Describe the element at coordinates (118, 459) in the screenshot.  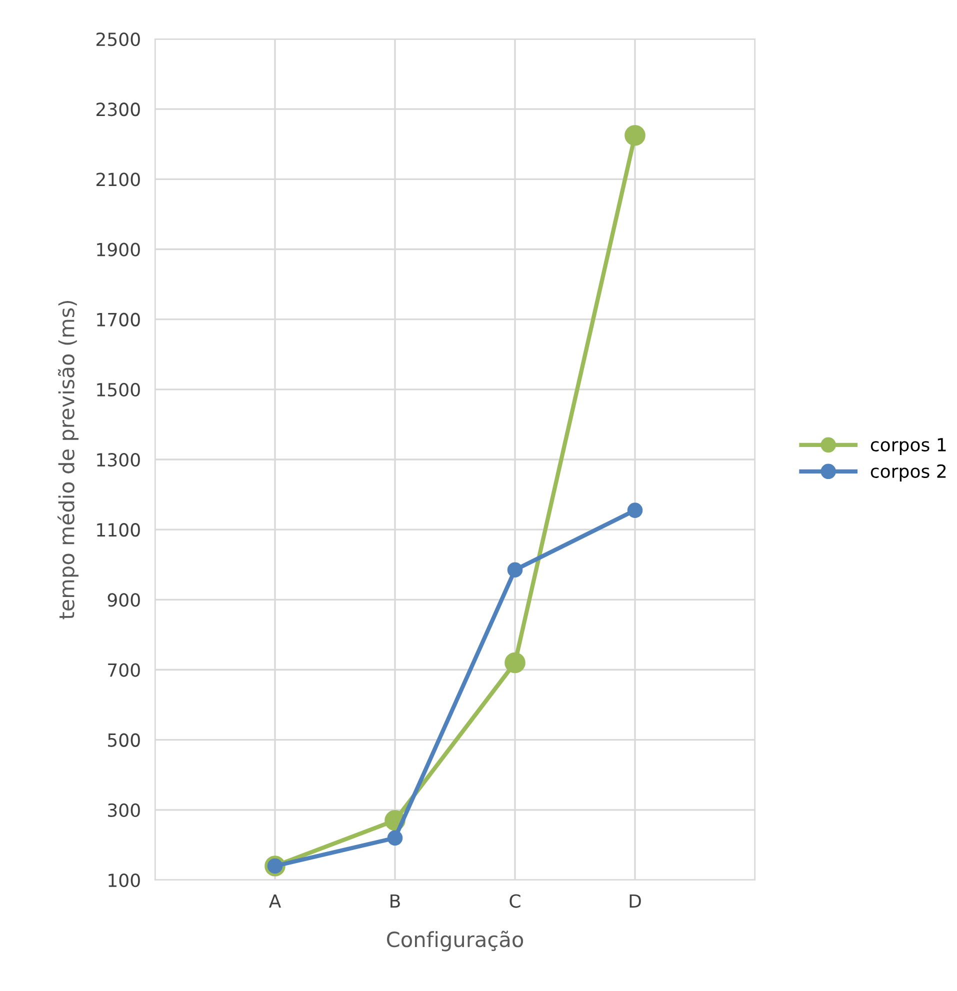
I see `y-tick-label: 1300` at that location.